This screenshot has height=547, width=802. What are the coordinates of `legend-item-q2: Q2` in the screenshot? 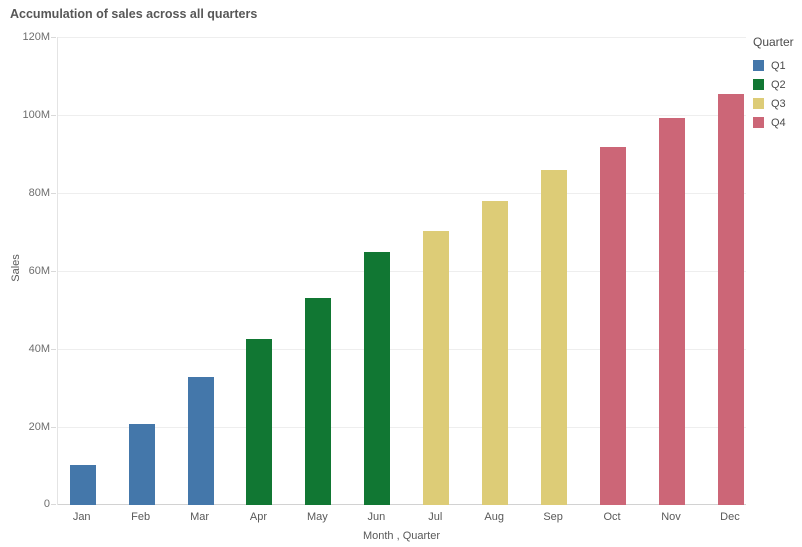 It's located at (773, 84).